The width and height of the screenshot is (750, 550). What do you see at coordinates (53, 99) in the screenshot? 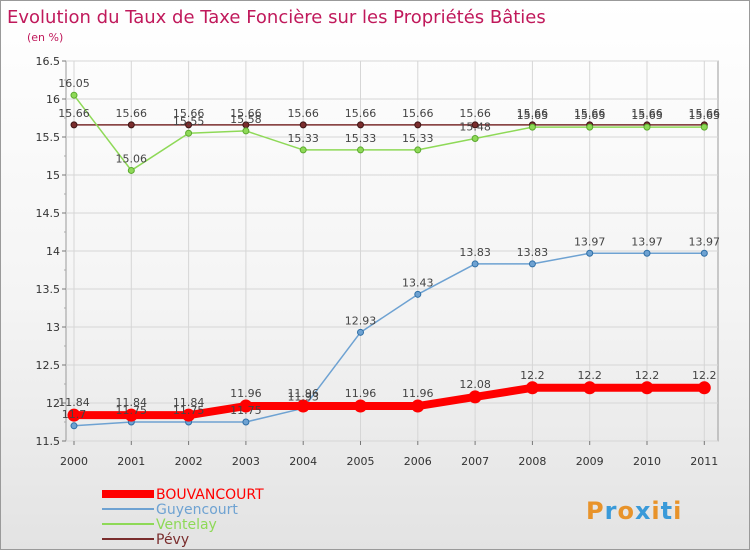
I see `y-tick-label: 16` at bounding box center [53, 99].